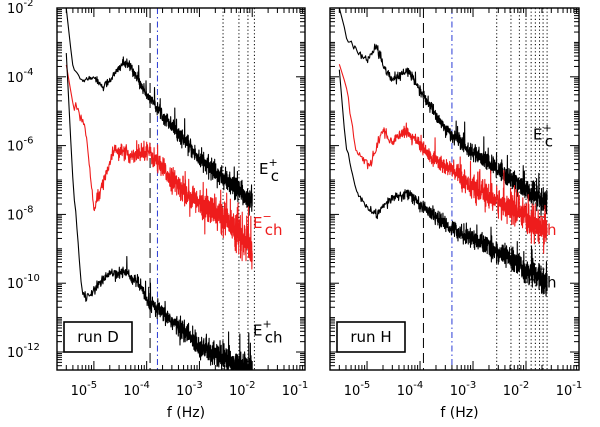  I want to click on y-tick-label: 10⁻¹², so click(23, 351).